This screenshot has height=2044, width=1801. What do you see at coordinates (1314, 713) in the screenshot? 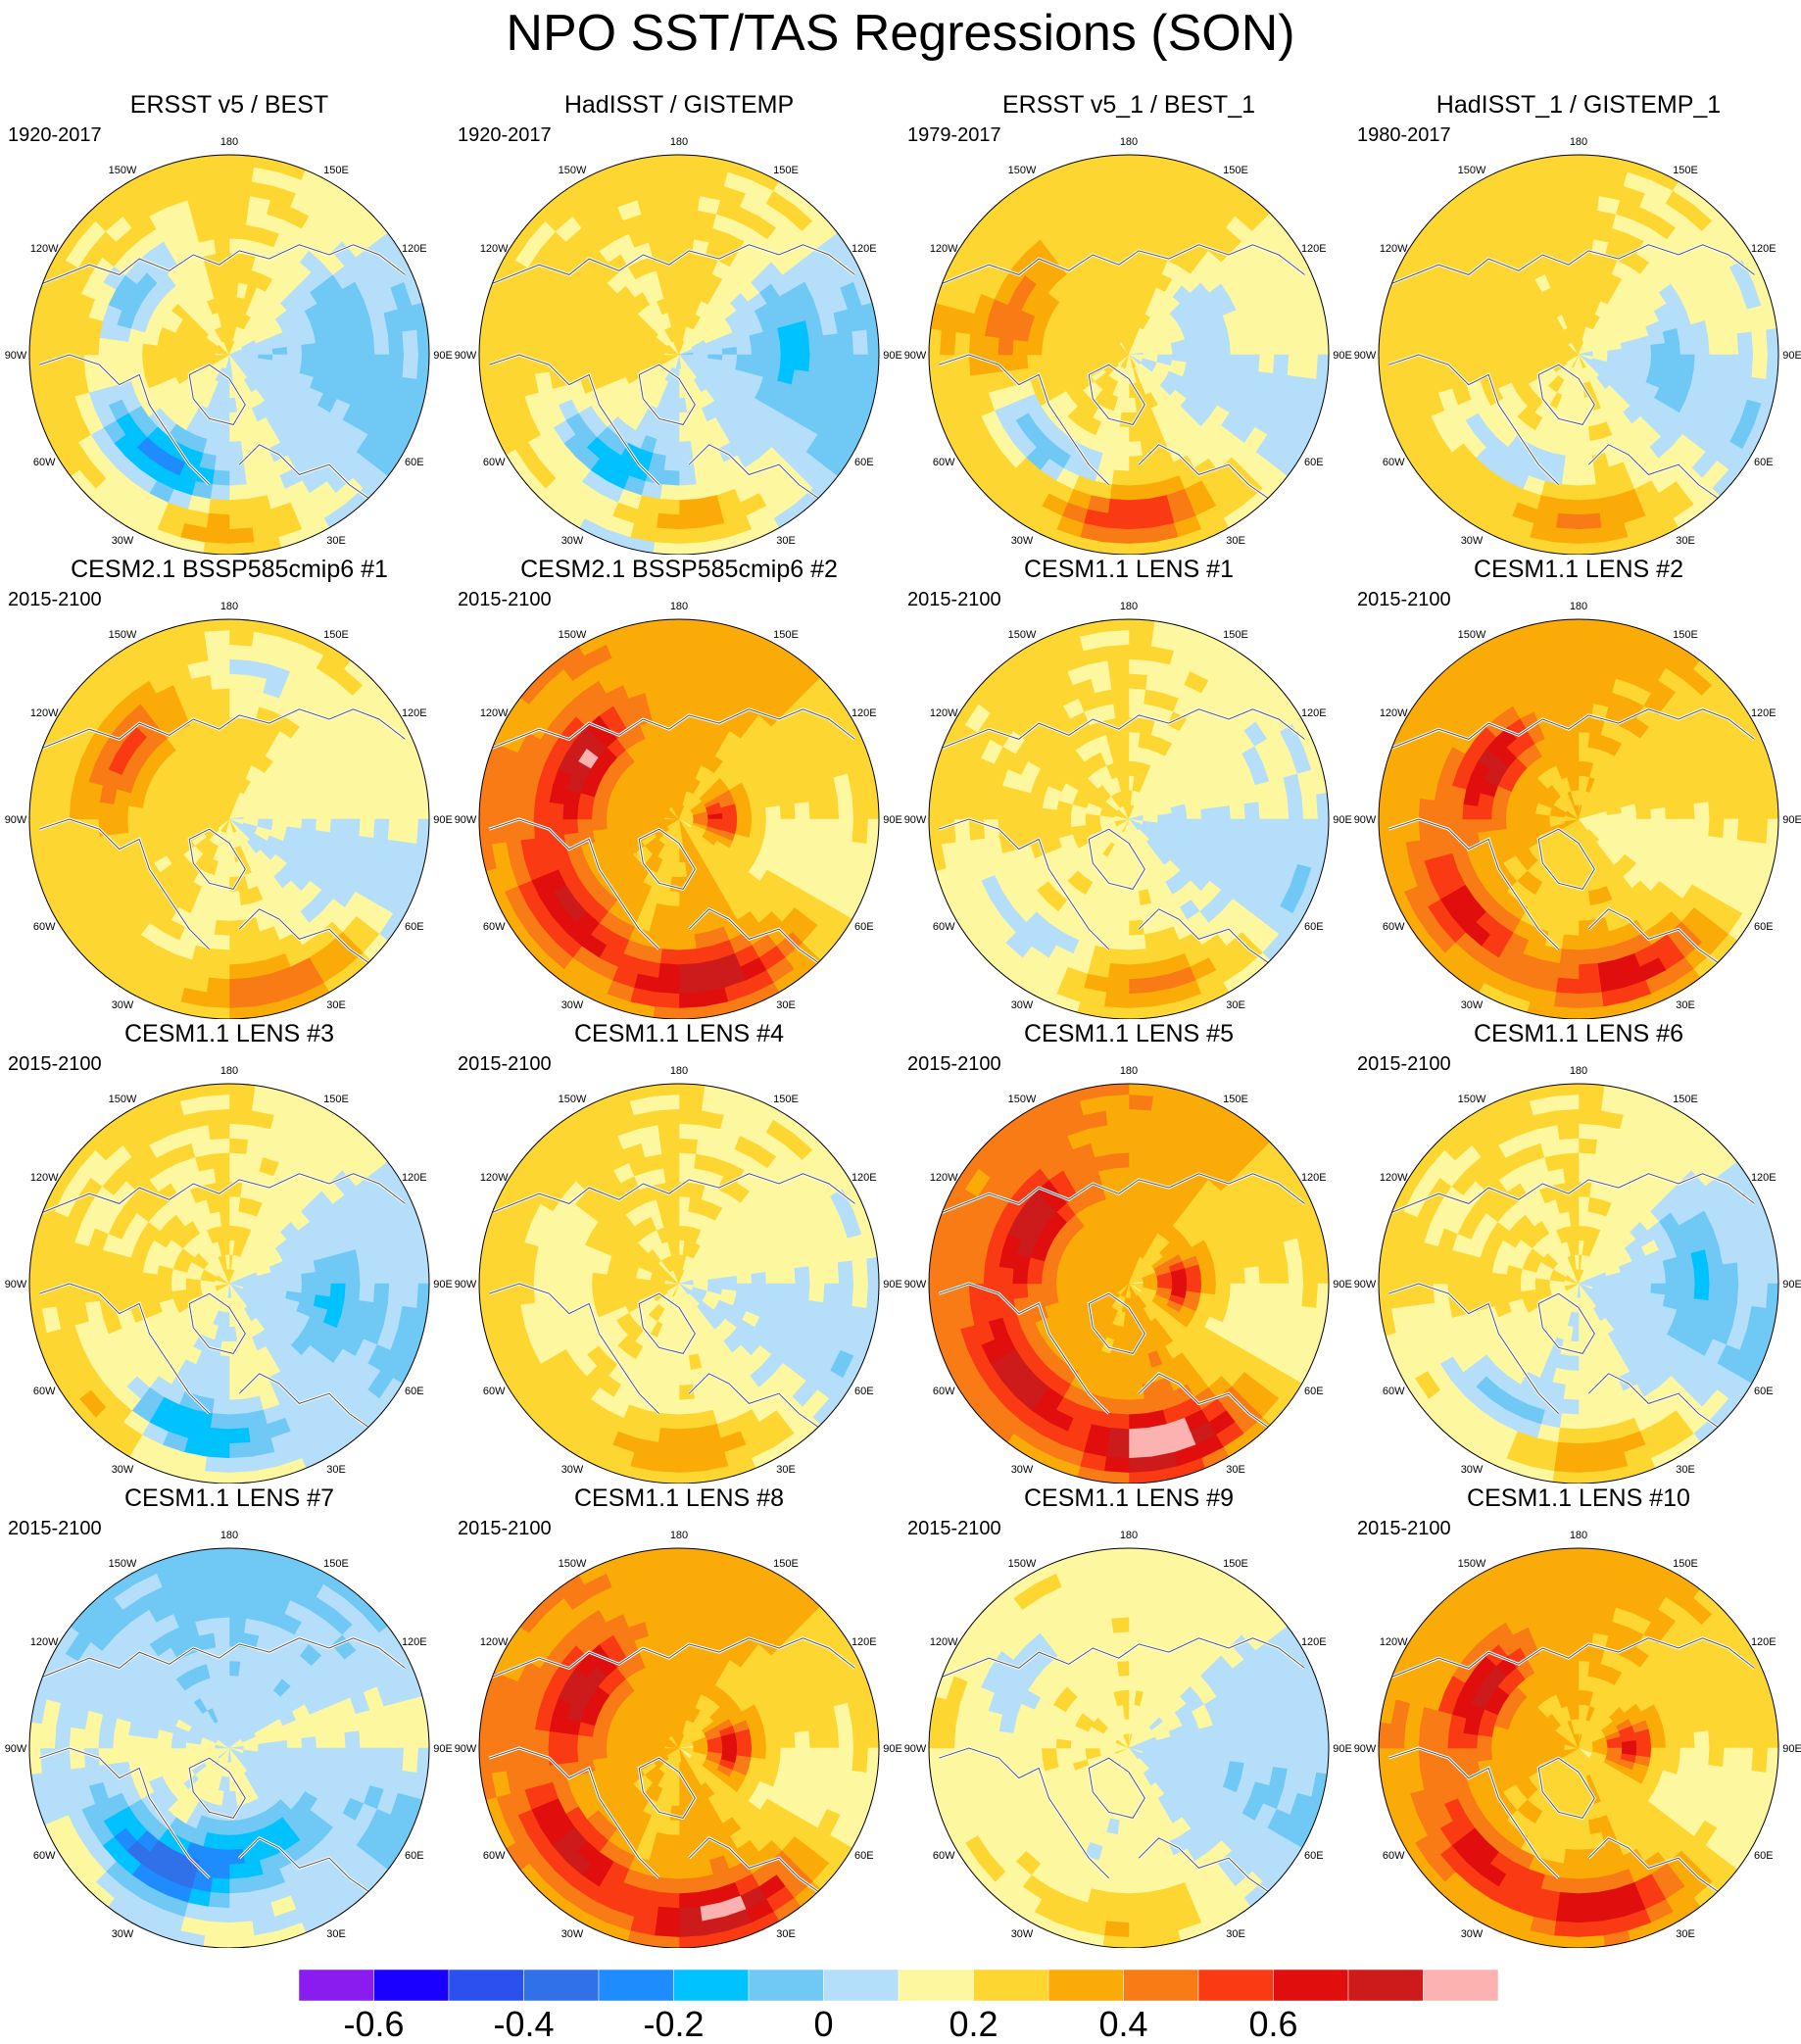
I see `longitude-label: 120E` at bounding box center [1314, 713].